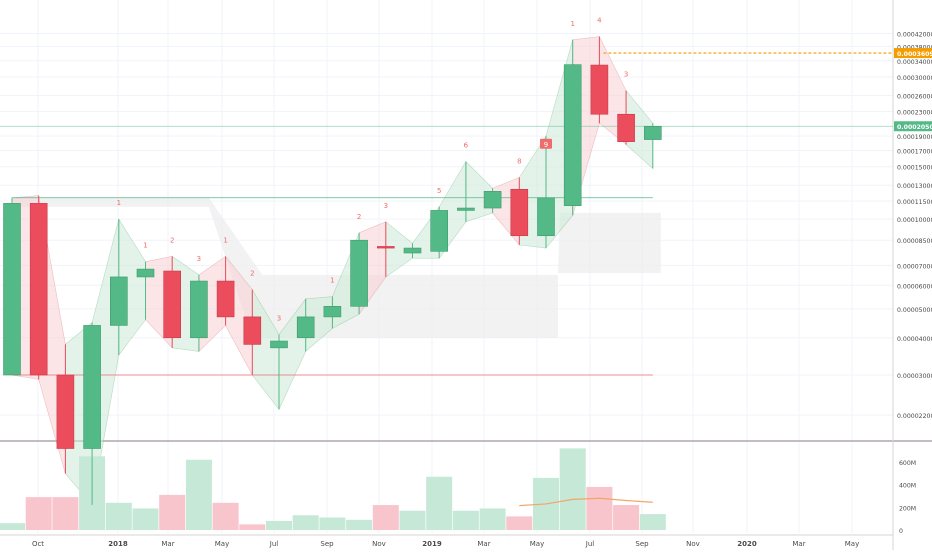 The width and height of the screenshot is (932, 554). What do you see at coordinates (913, 126) in the screenshot?
I see `current-price-tag-bg` at bounding box center [913, 126].